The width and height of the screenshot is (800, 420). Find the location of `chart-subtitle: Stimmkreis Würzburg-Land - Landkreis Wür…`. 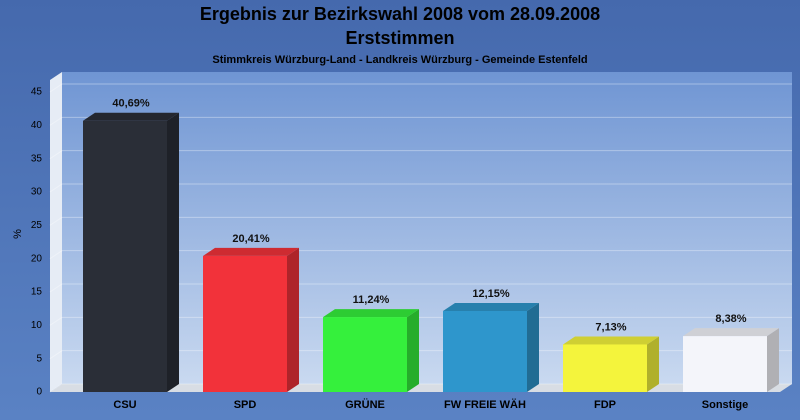

chart-subtitle: Stimmkreis Würzburg-Land - Landkreis Wür… is located at coordinates (399, 60).